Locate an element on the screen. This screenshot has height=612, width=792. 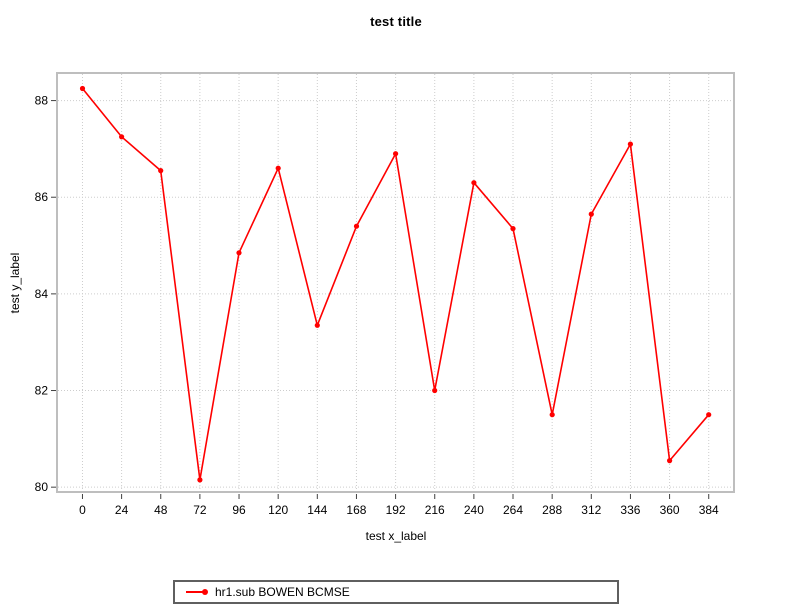
x-tick-label: 288 is located at coordinates (552, 510).